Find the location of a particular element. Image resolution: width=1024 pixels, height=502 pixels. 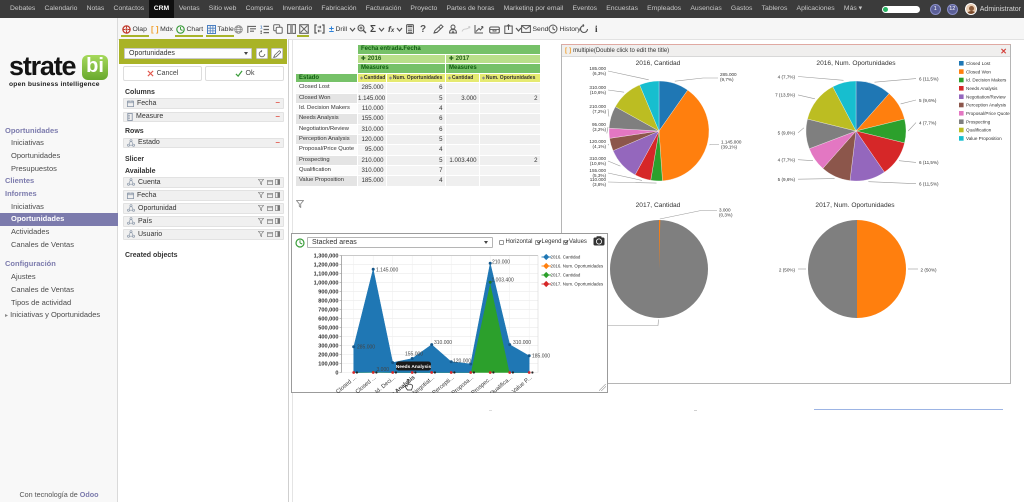

svg-text: 900,000 is located at coordinates (328, 292).